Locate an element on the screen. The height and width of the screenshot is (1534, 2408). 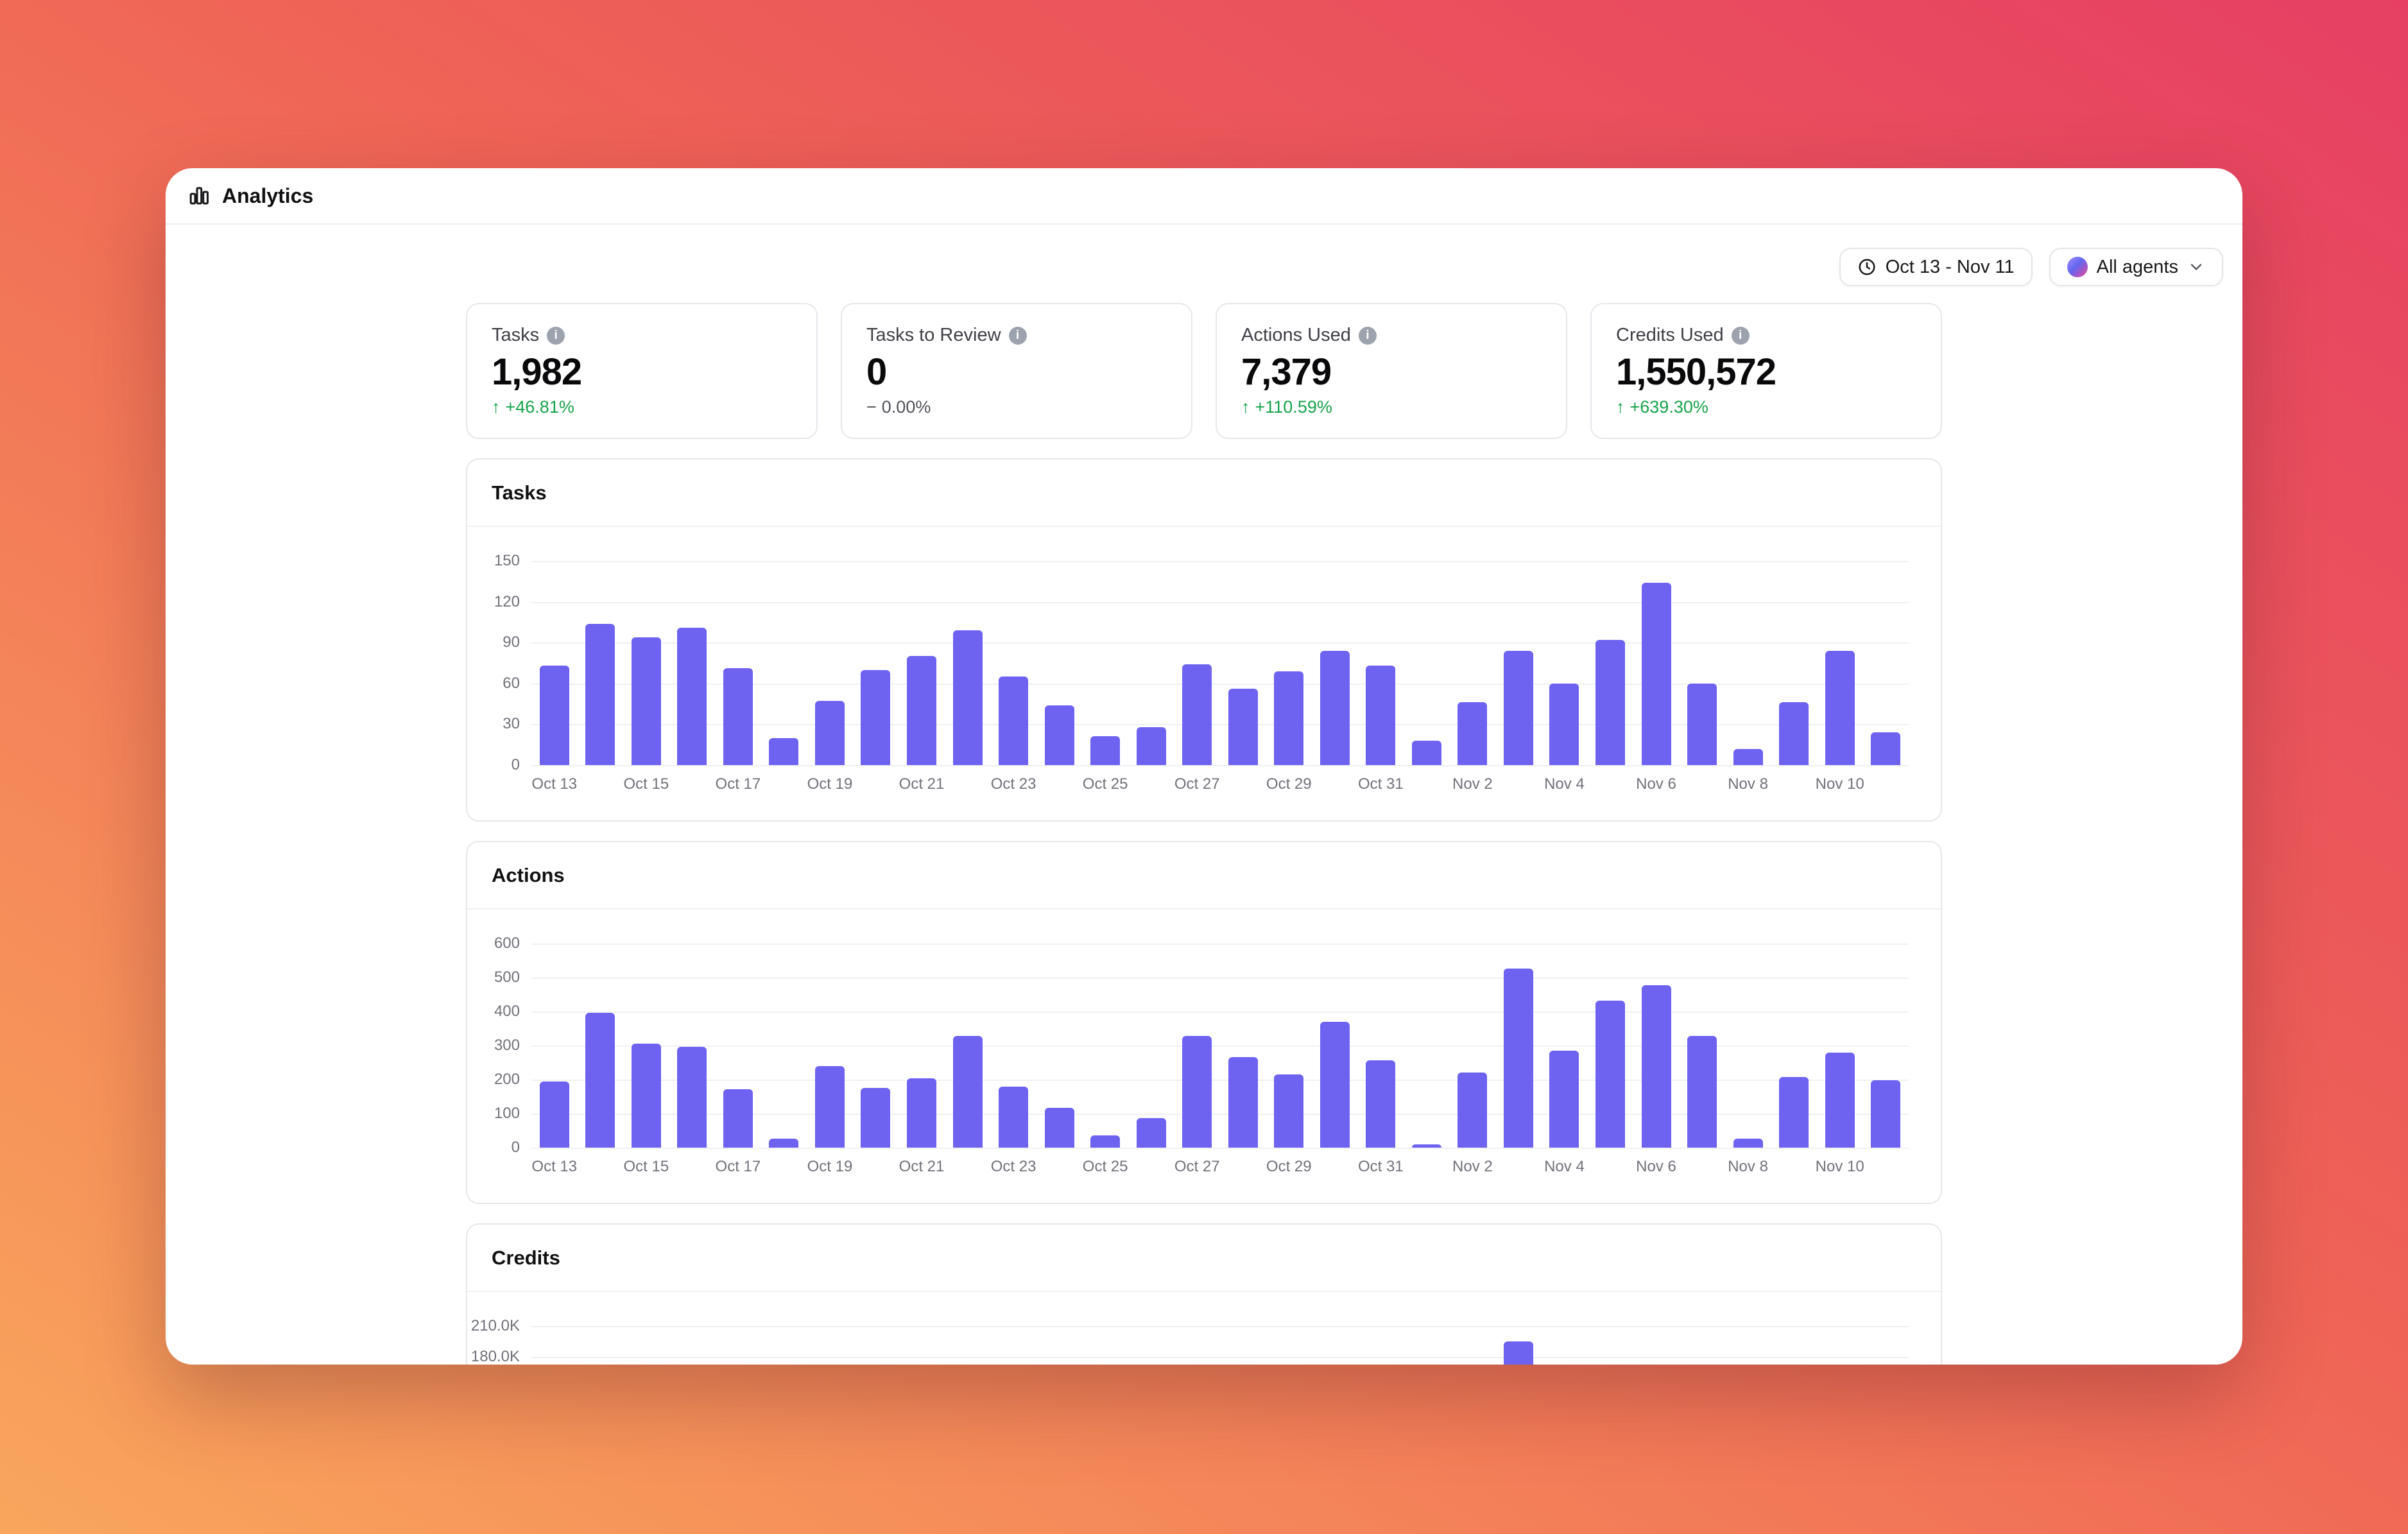
bar-slot: Oct 13 is located at coordinates (554, 677).